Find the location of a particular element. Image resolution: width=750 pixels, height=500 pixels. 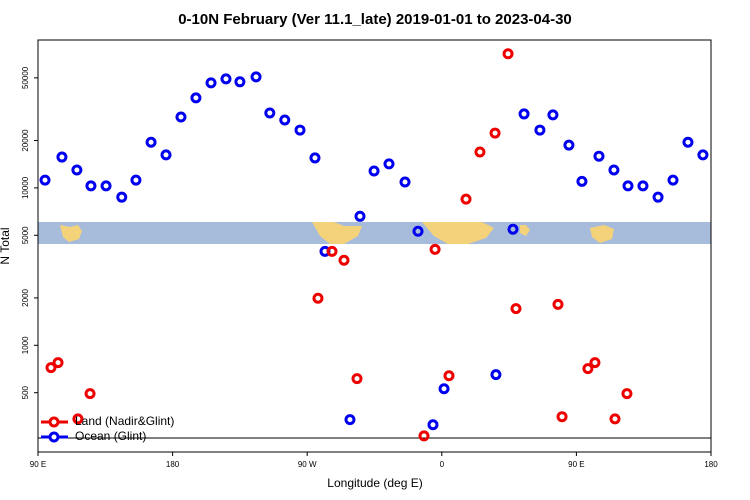

y-axis-label: N Total is located at coordinates (6, 245).